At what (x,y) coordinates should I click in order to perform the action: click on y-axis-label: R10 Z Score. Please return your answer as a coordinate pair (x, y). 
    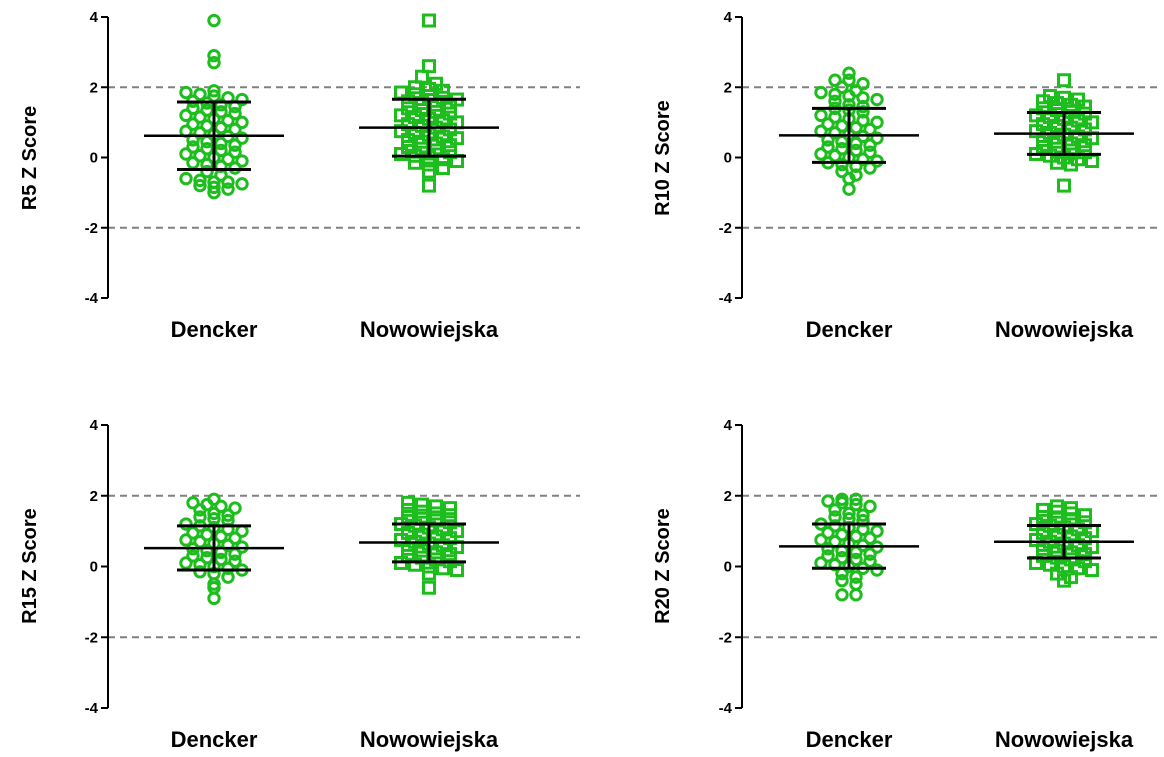
    Looking at the image, I should click on (663, 158).